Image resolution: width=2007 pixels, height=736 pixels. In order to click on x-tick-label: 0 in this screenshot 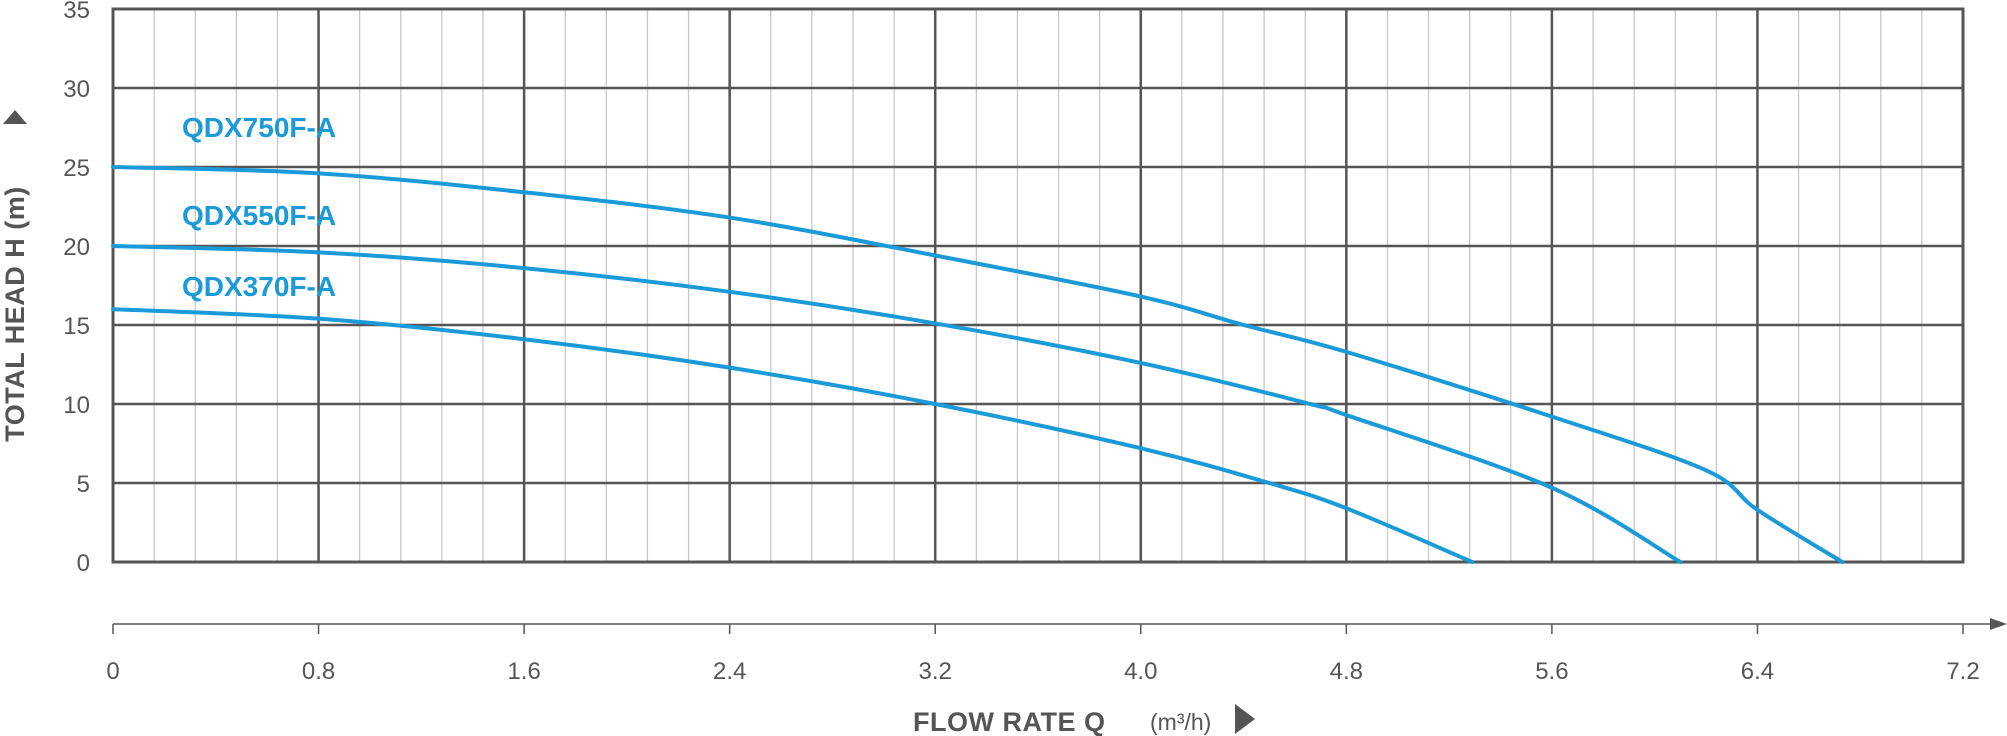, I will do `click(112, 671)`.